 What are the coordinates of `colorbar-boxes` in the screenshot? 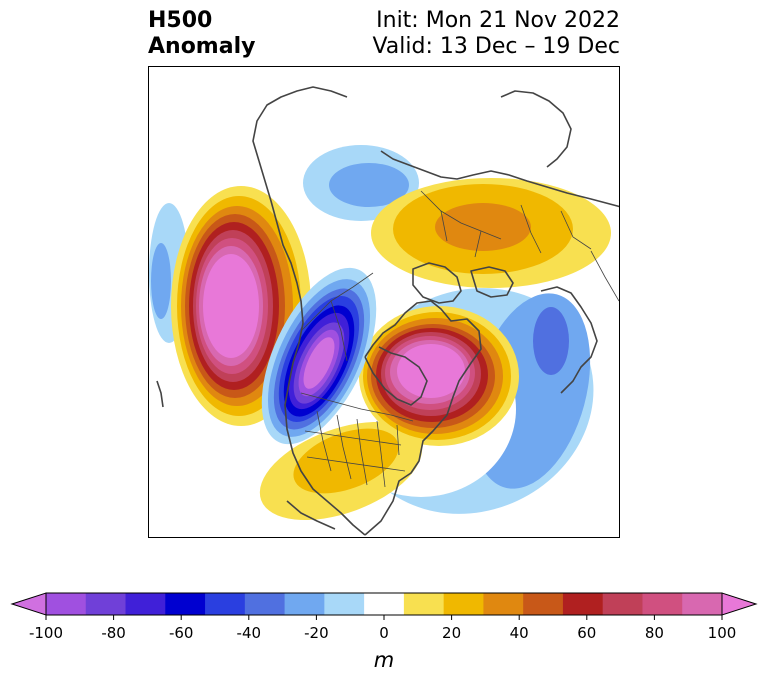 It's located at (384, 604).